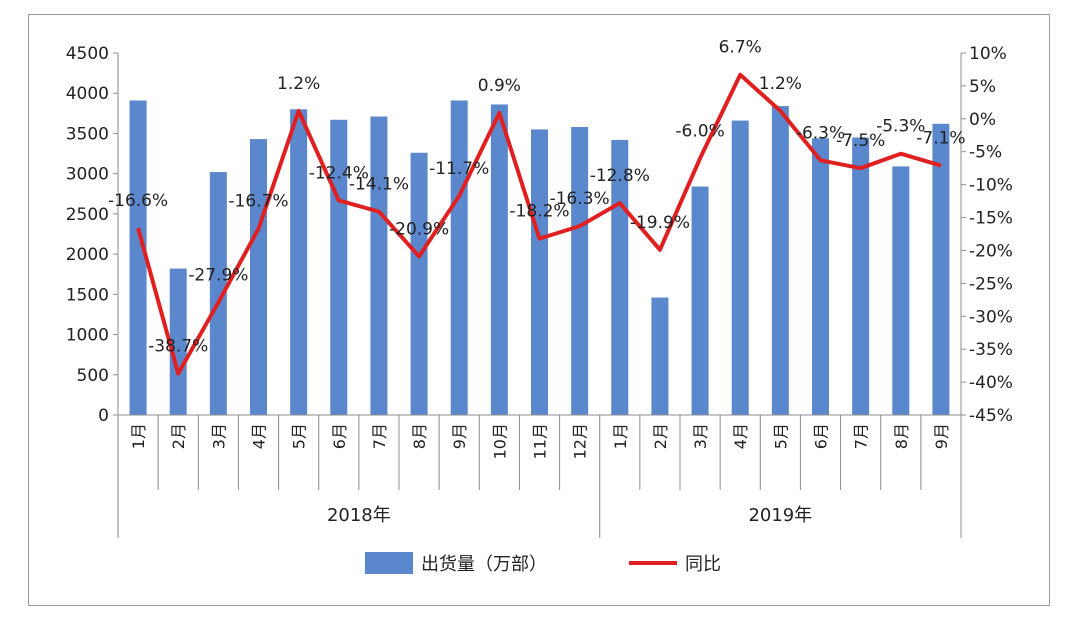 The height and width of the screenshot is (625, 1080). I want to click on data-label: -27.9%, so click(218, 275).